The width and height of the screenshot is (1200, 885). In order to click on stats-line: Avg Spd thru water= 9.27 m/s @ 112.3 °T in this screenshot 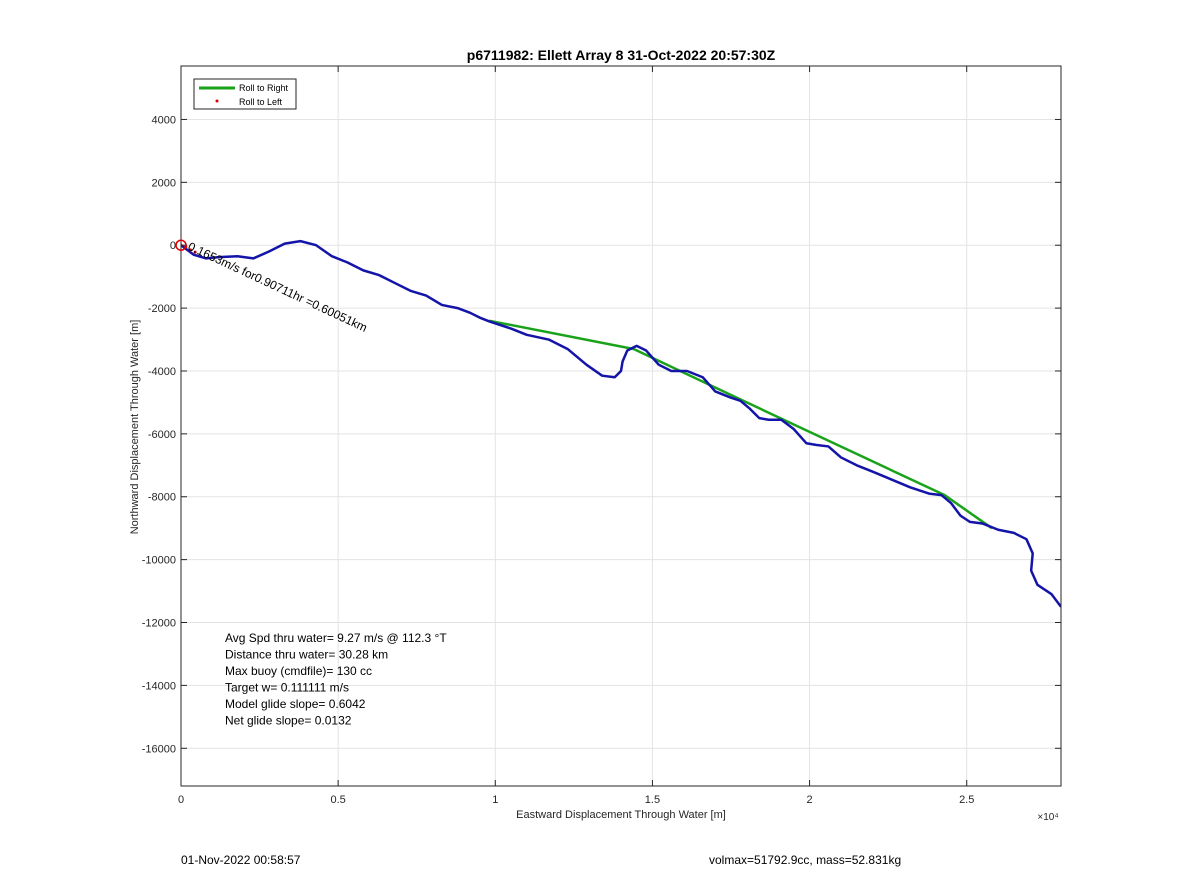, I will do `click(336, 638)`.